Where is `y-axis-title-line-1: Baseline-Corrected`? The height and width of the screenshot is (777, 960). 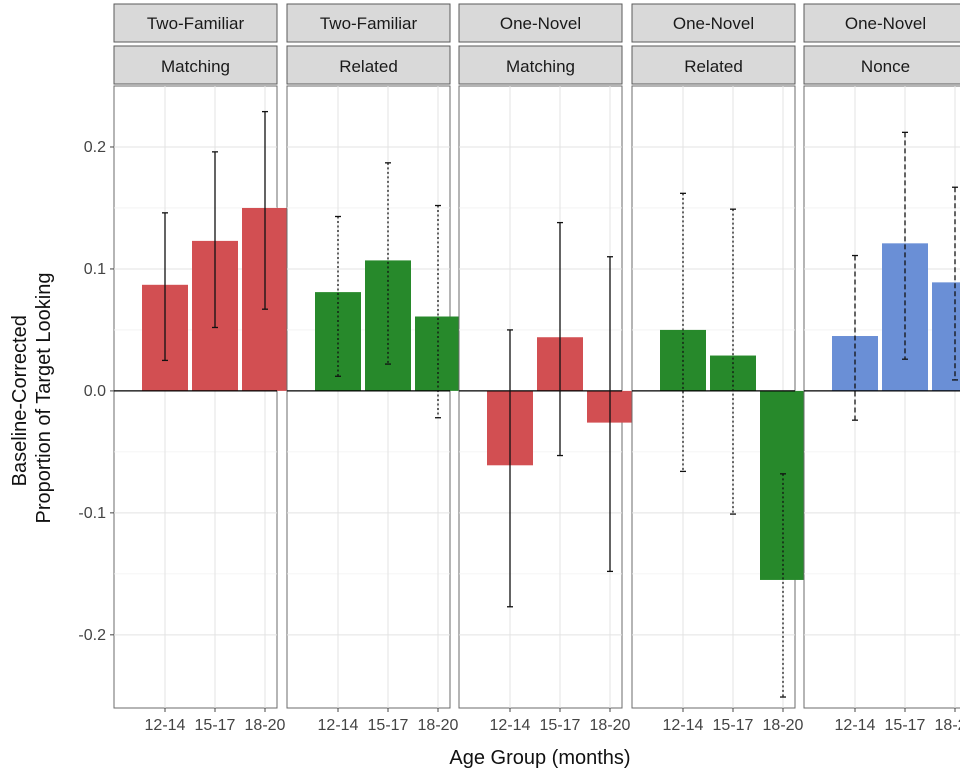
y-axis-title-line-1: Baseline-Corrected is located at coordinates (20, 400).